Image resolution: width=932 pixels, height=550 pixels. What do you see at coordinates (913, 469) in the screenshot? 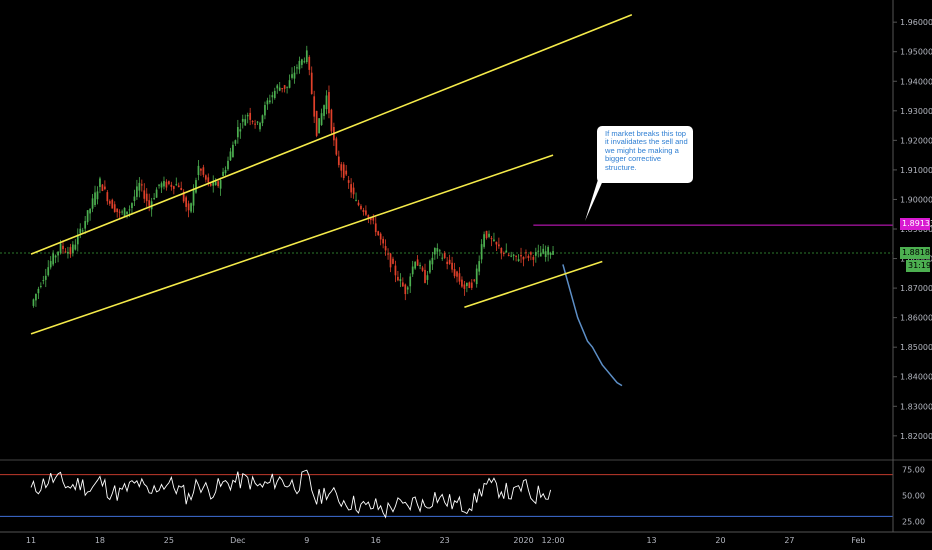
I see `rsi-tick-label: 75.00` at bounding box center [913, 469].